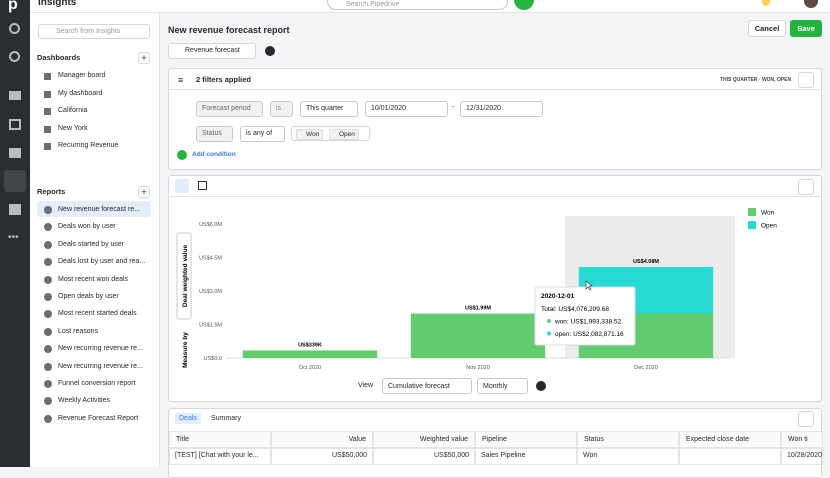 This screenshot has width=830, height=478. I want to click on nav-rail: p •••, so click(15, 233).